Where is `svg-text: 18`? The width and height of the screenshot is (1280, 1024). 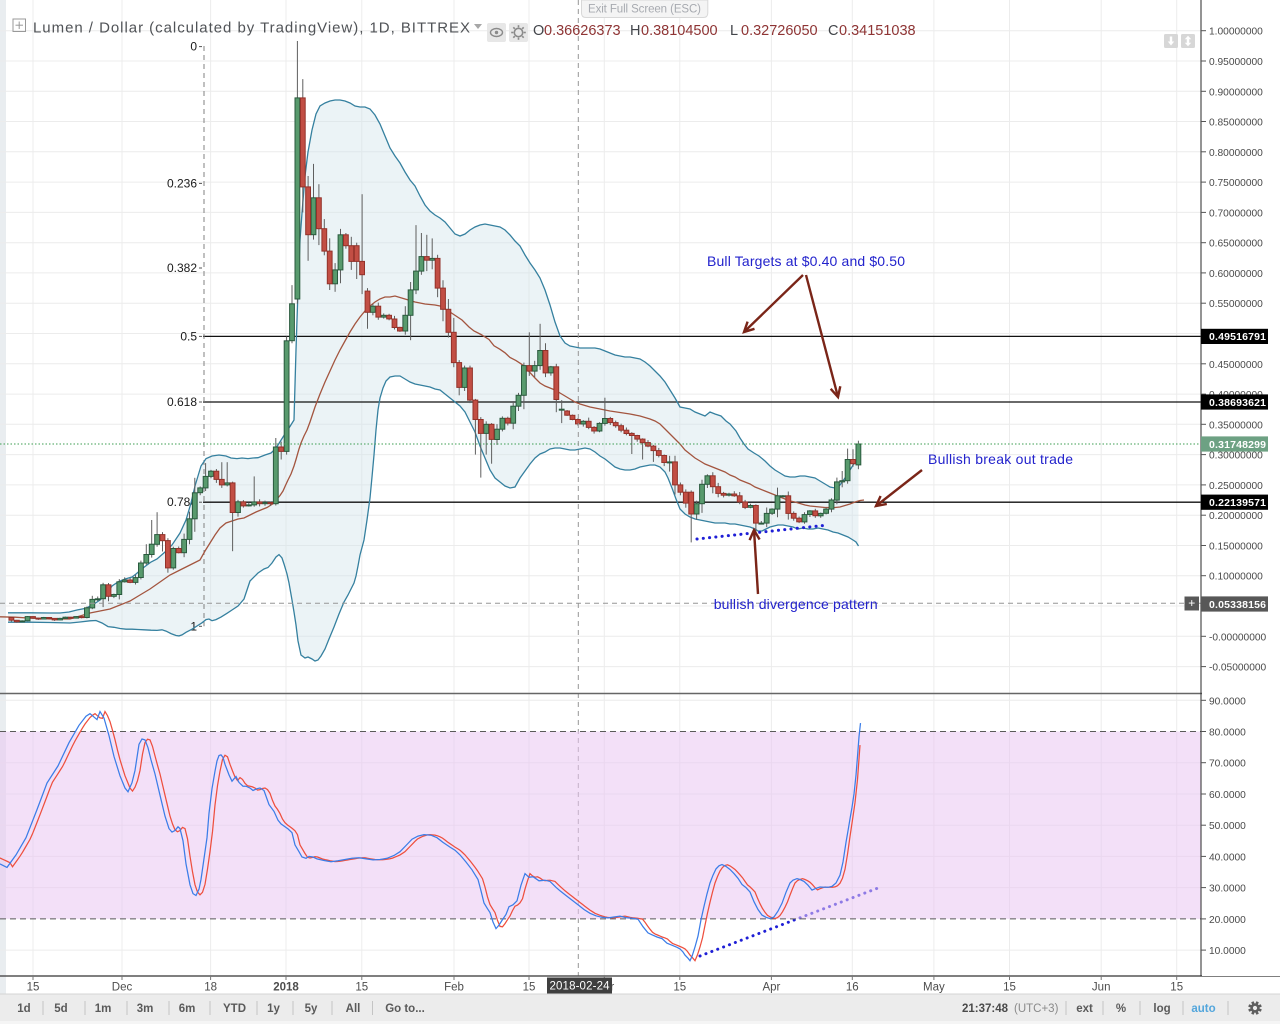 svg-text: 18 is located at coordinates (210, 988).